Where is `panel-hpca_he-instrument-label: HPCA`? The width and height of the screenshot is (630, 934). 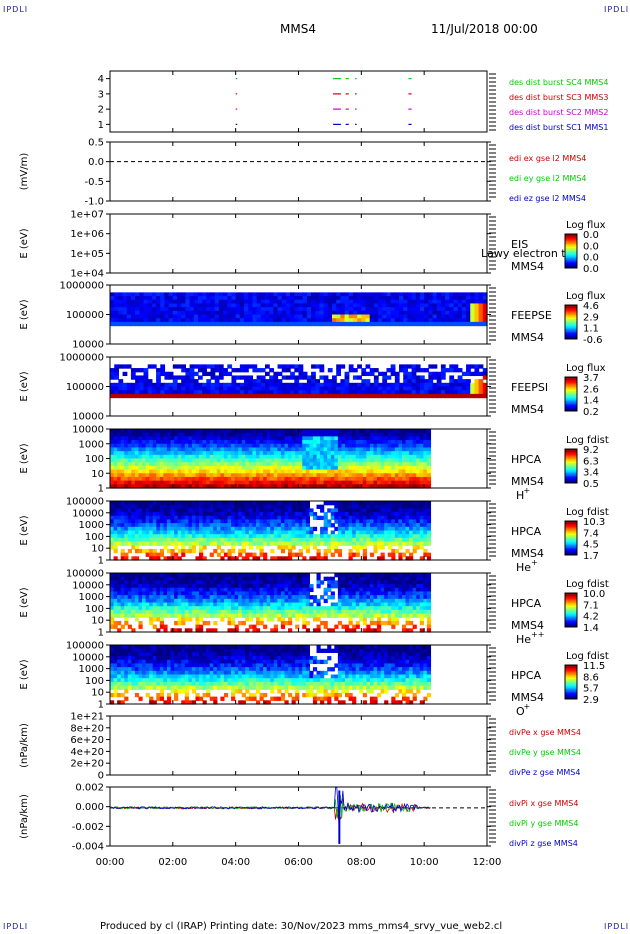 panel-hpca_he-instrument-label: HPCA is located at coordinates (526, 531).